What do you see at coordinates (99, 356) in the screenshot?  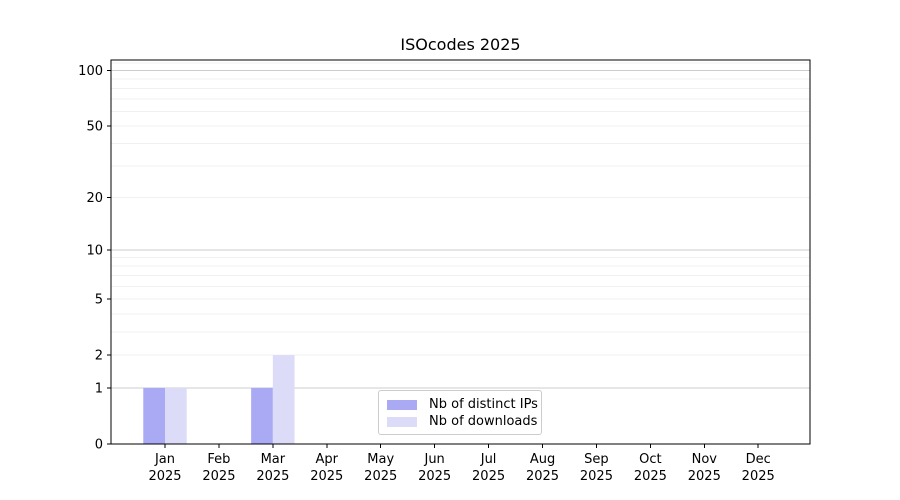 I see `y-tick-label: 2` at bounding box center [99, 356].